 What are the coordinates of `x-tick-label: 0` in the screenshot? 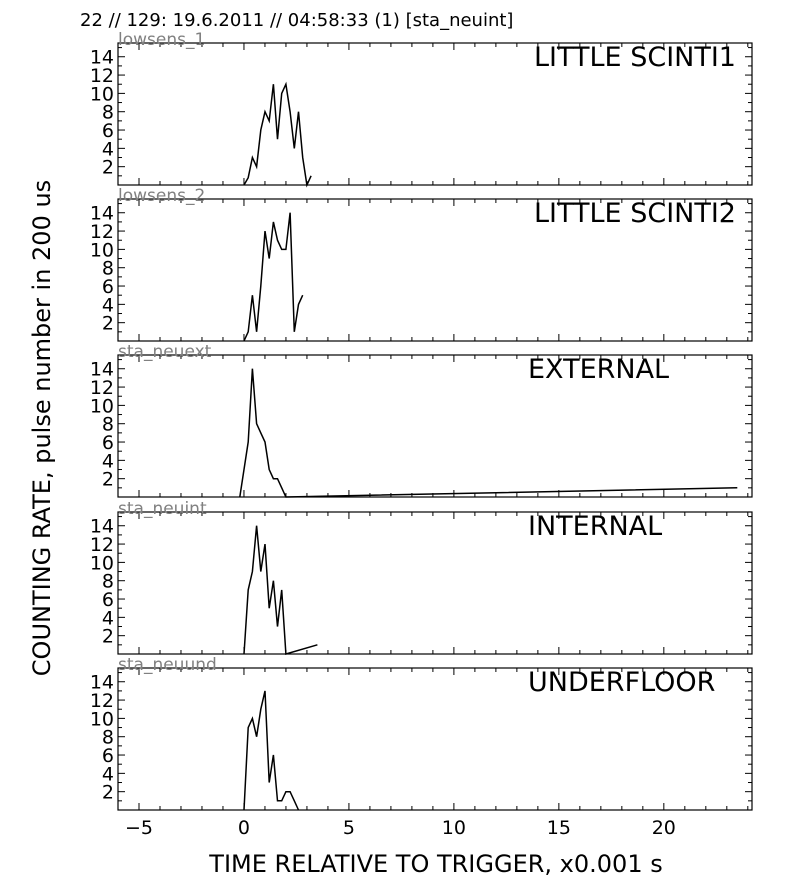 It's located at (244, 828).